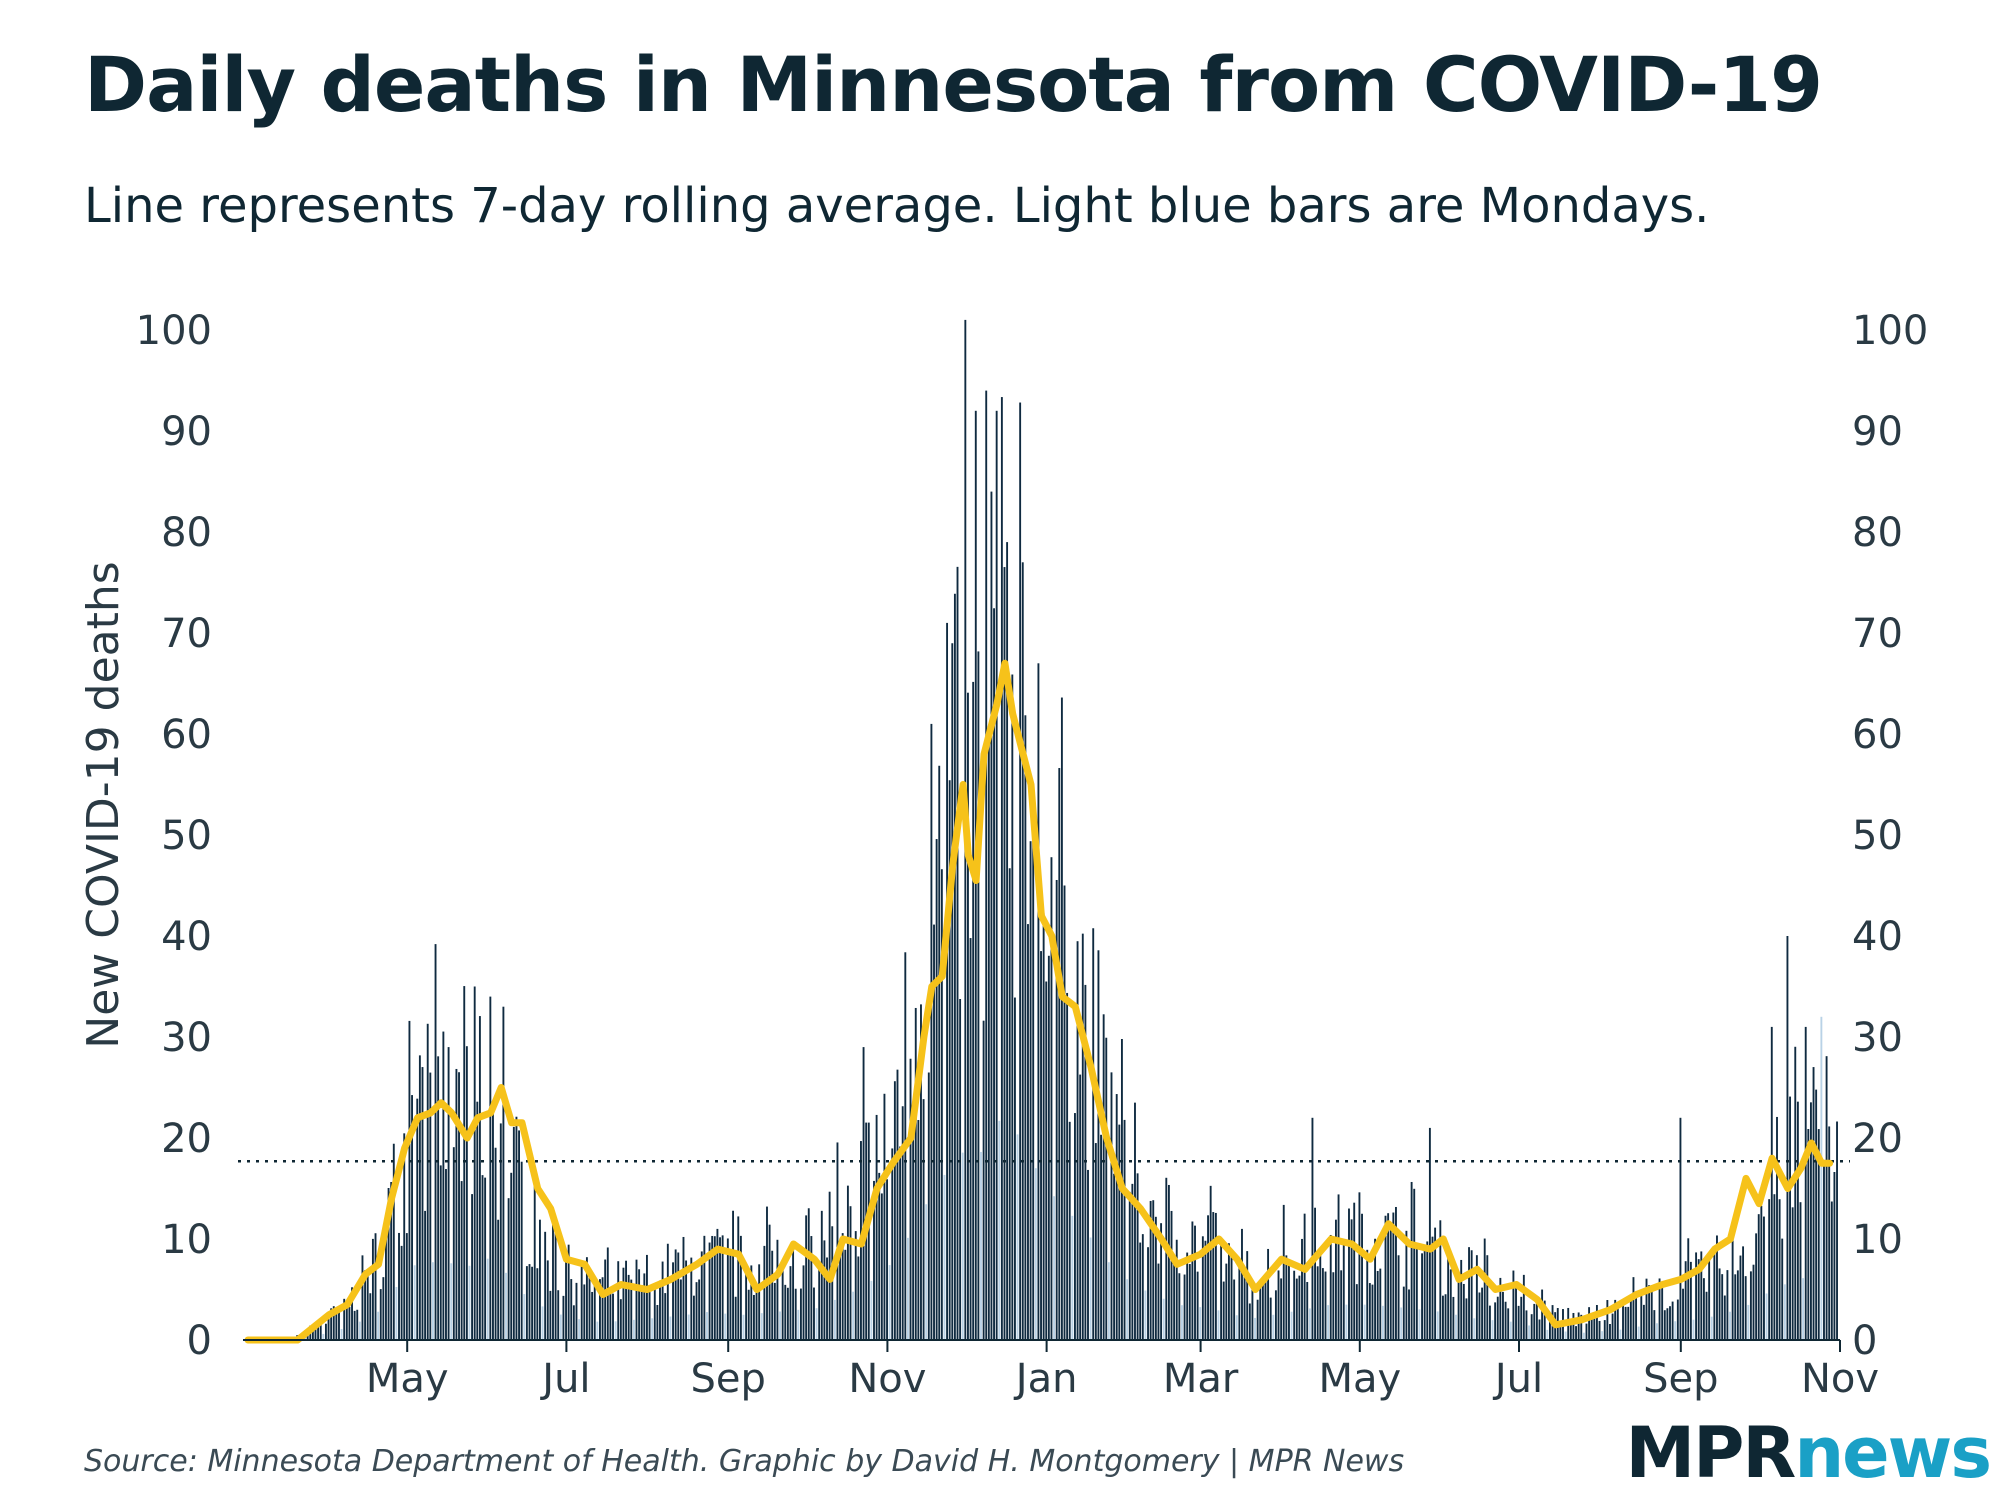 This screenshot has width=2000, height=1500. What do you see at coordinates (186, 432) in the screenshot?
I see `y-tick-label: 90` at bounding box center [186, 432].